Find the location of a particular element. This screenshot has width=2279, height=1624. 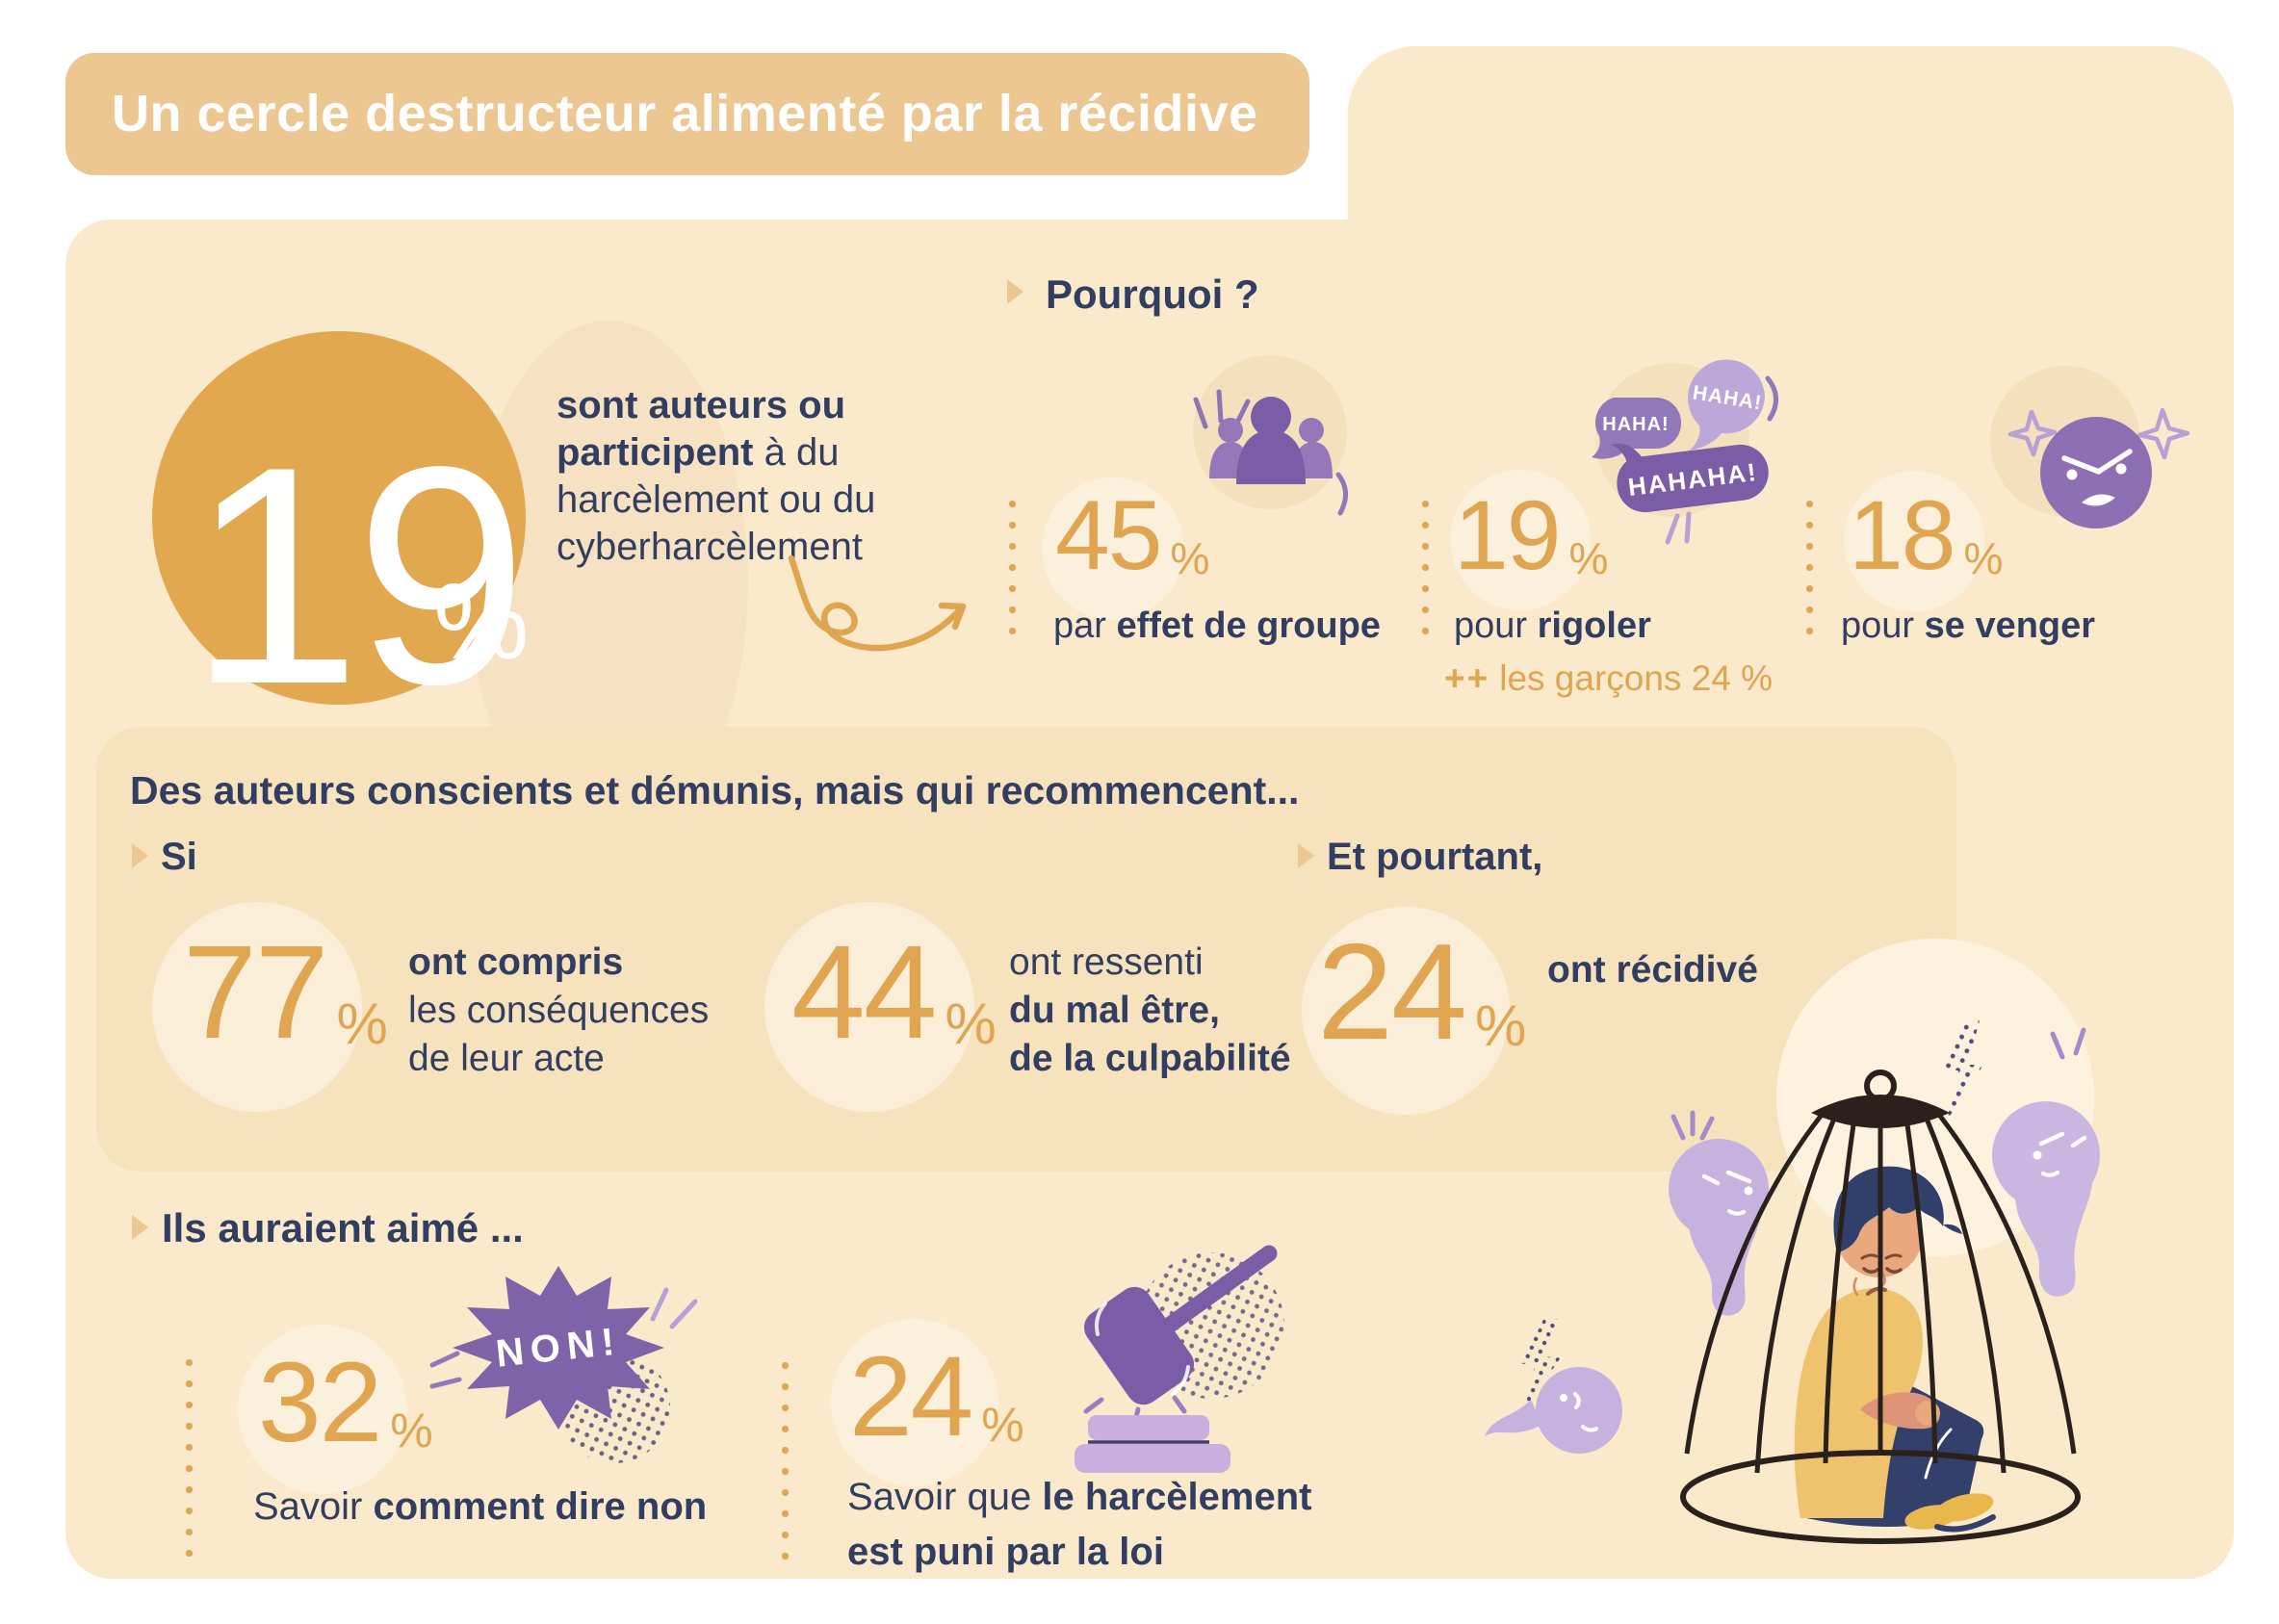

stat-caption: ont récidivé is located at coordinates (1652, 970).